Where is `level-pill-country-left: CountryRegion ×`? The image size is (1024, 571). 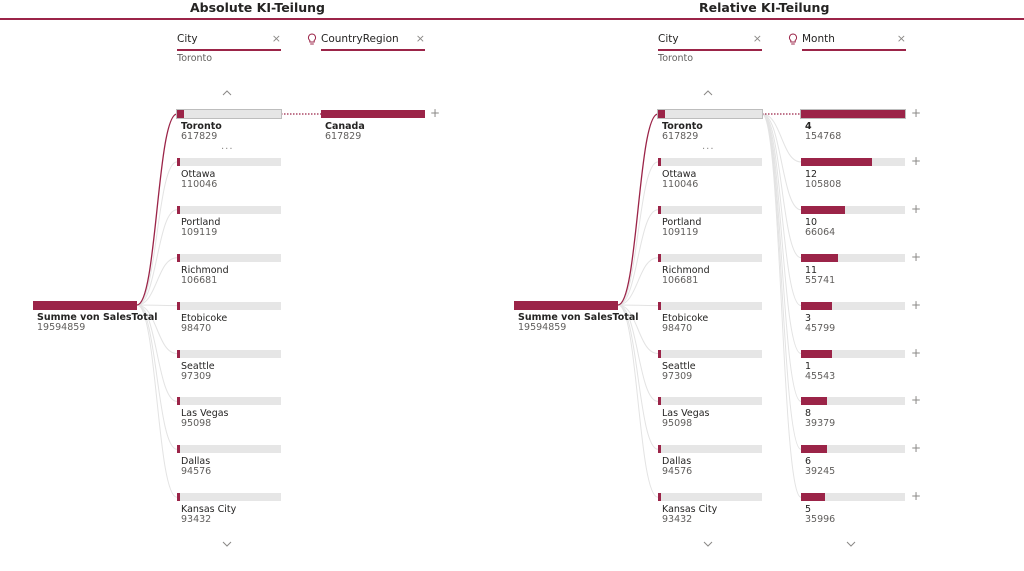
level-pill-country-left: CountryRegion × is located at coordinates (366, 41).